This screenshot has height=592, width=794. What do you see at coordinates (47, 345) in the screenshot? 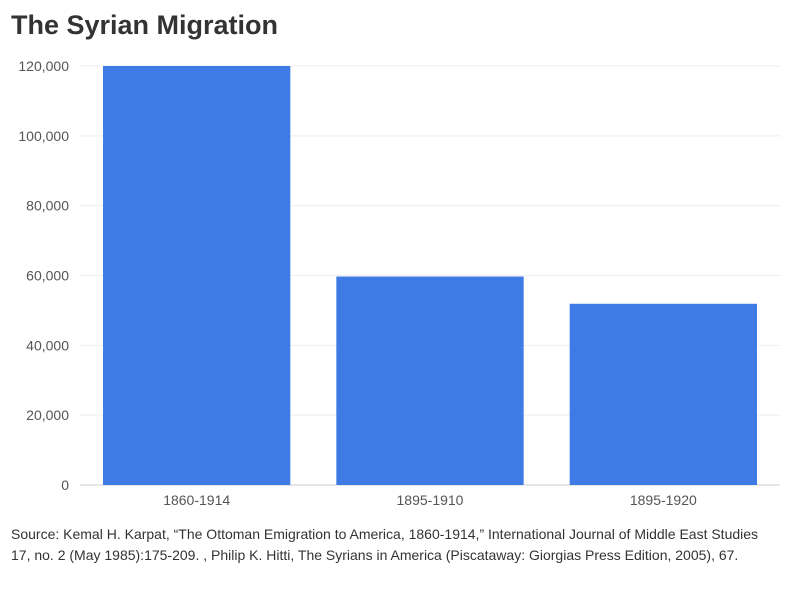
I see `y-tick-label: 40,000` at bounding box center [47, 345].